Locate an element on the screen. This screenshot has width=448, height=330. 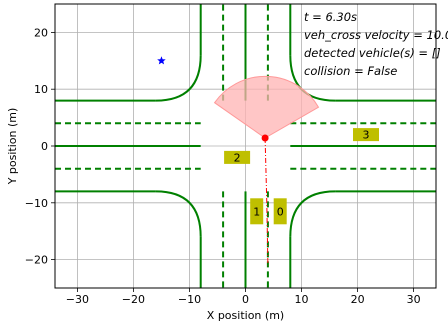
detection-sector is located at coordinates (266, 107).